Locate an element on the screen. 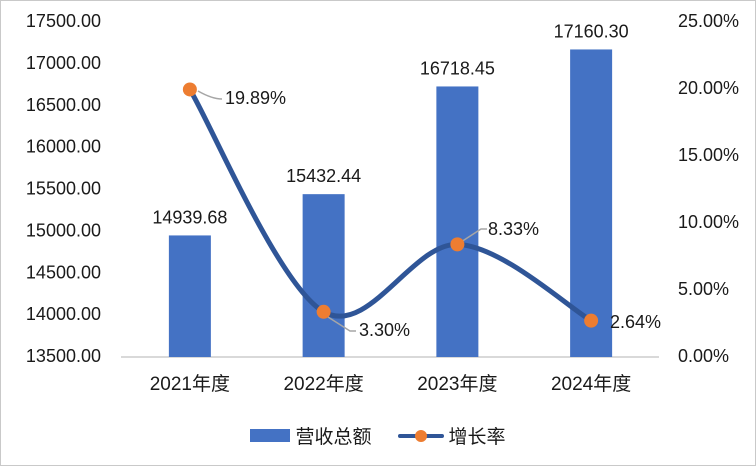 This screenshot has height=466, width=756. bar-value-label: 17160.30 is located at coordinates (591, 31).